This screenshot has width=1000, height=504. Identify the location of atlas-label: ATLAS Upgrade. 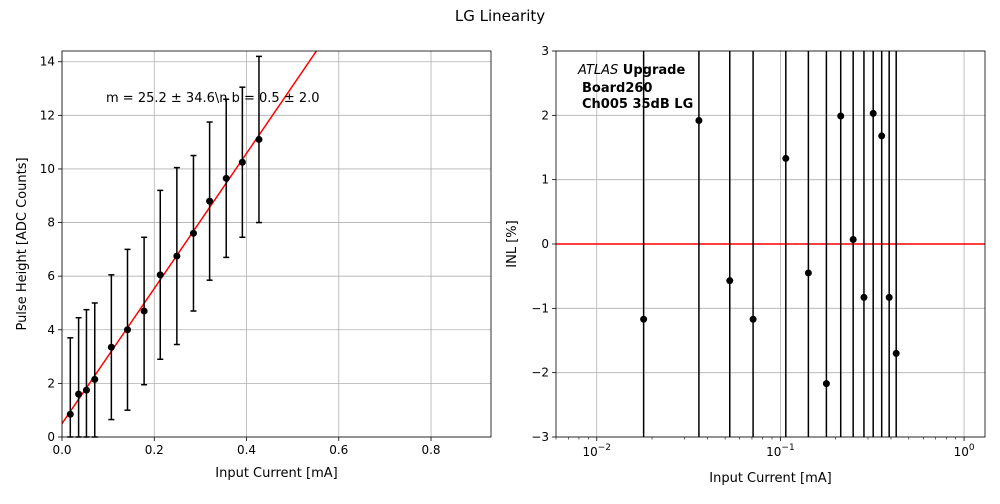
(631, 70).